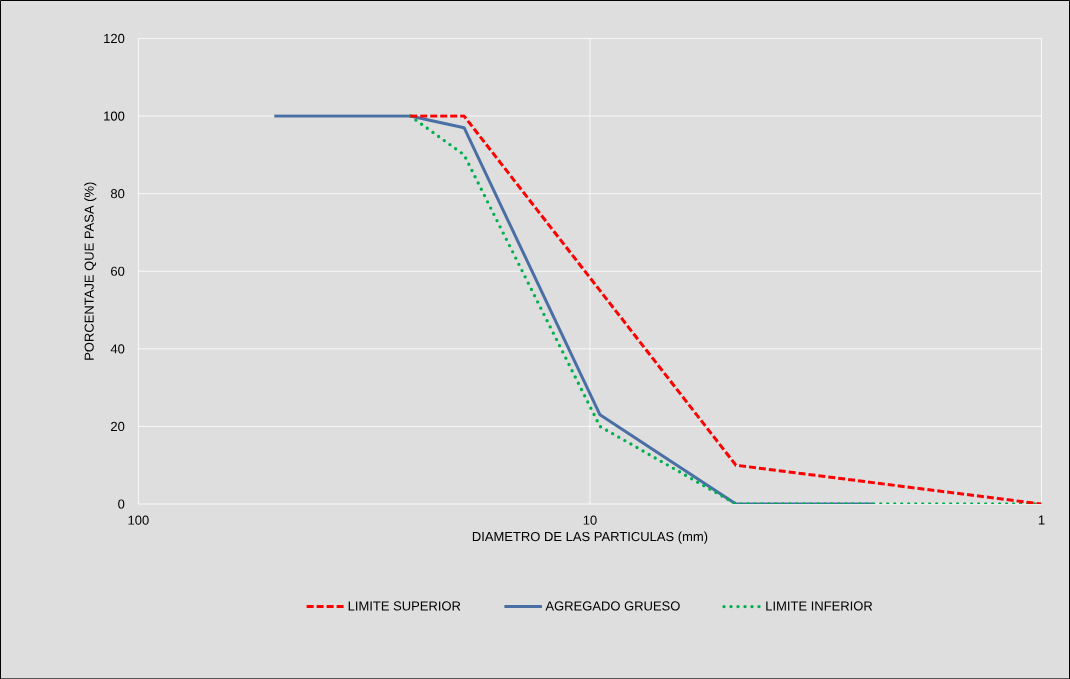  Describe the element at coordinates (118, 271) in the screenshot. I see `y-tick-label: 60` at that location.